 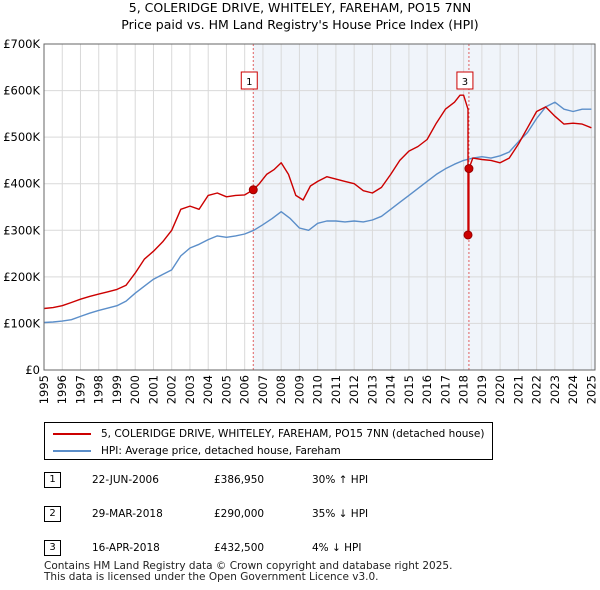 I want to click on x-tick-label: 2014, so click(x=391, y=389).